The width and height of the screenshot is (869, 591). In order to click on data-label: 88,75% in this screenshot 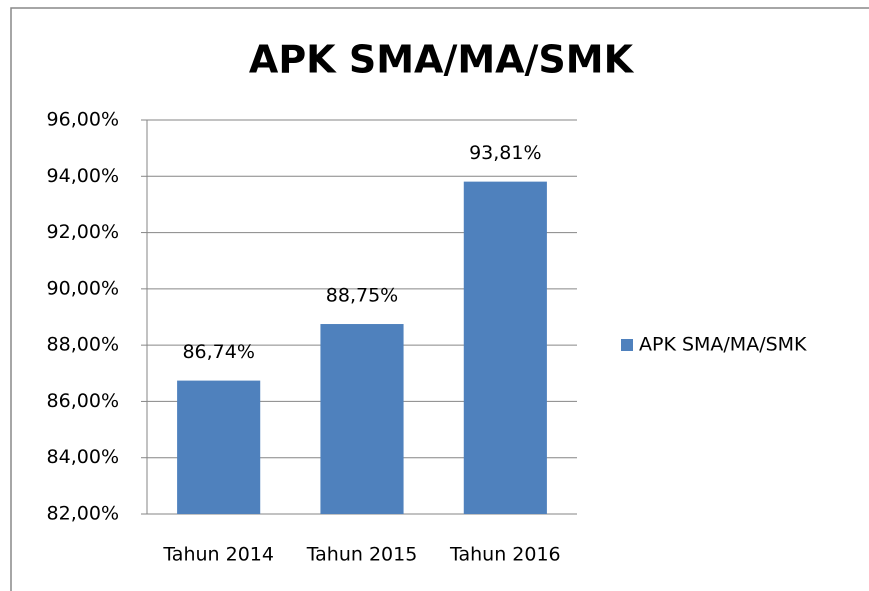, I will do `click(362, 296)`.